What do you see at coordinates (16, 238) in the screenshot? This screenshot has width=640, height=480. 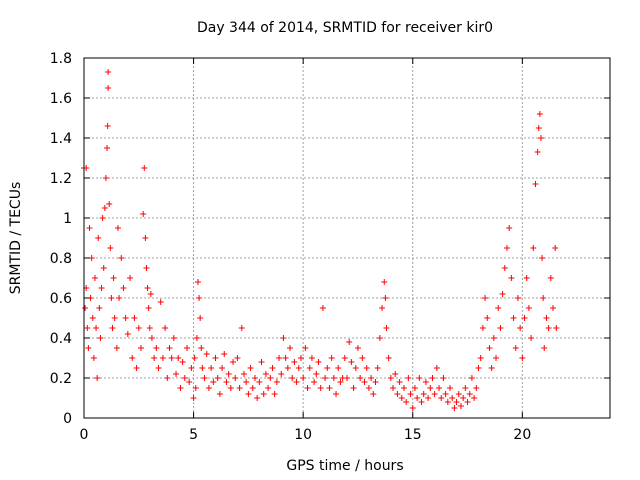 I see `y-axis-label: SRMTID / TECUs` at bounding box center [16, 238].